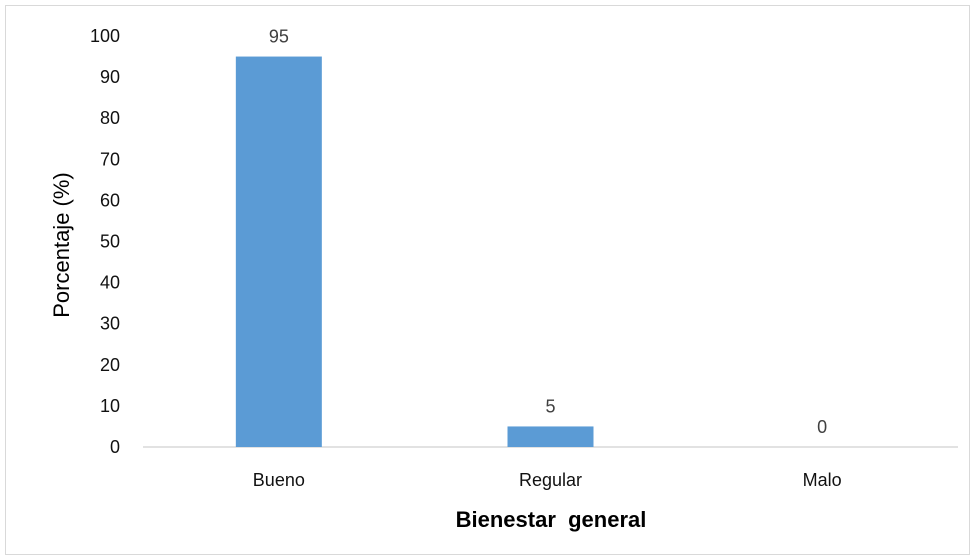 This screenshot has height=560, width=975. I want to click on x-axis-label: Bienestar general, so click(551, 519).